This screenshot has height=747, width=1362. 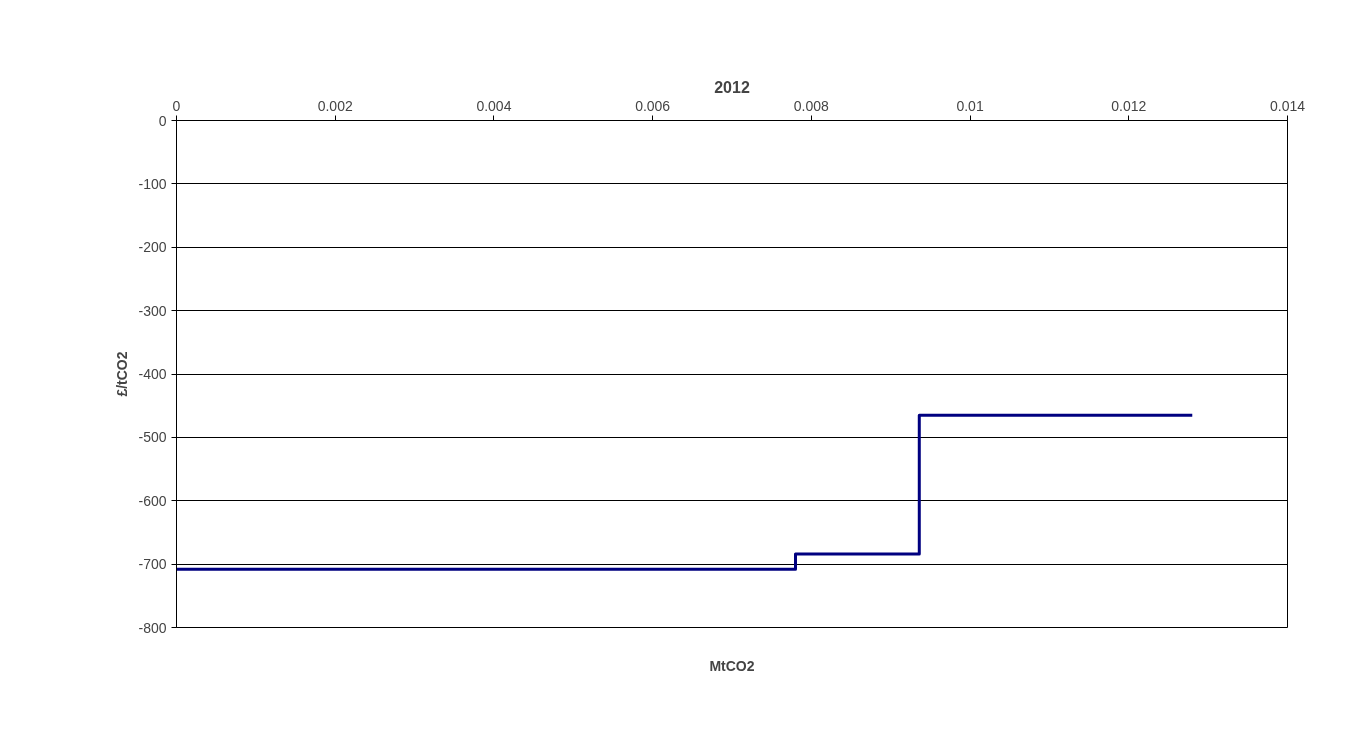 What do you see at coordinates (732, 665) in the screenshot?
I see `x-axis-title: MtCO2` at bounding box center [732, 665].